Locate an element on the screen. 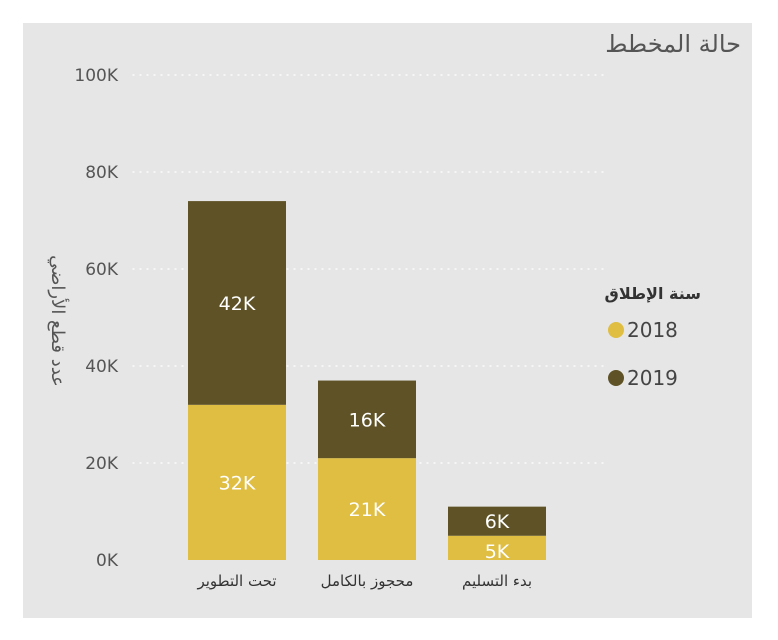 The height and width of the screenshot is (640, 778). legend-label: 2019 is located at coordinates (652, 378).